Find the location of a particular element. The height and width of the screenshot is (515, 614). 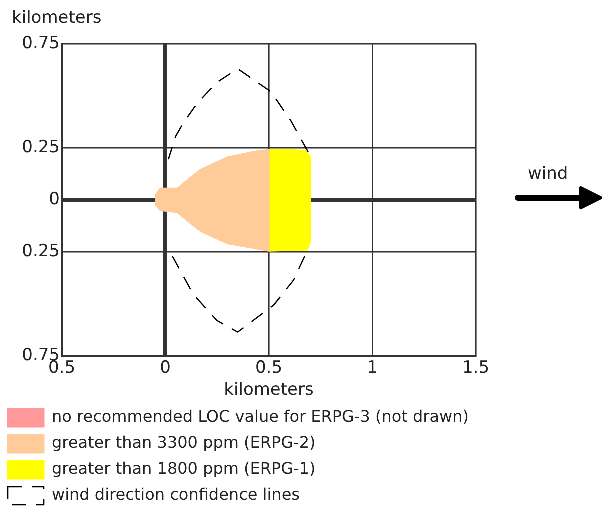

y-tick-label: 0.75 is located at coordinates (41, 43).